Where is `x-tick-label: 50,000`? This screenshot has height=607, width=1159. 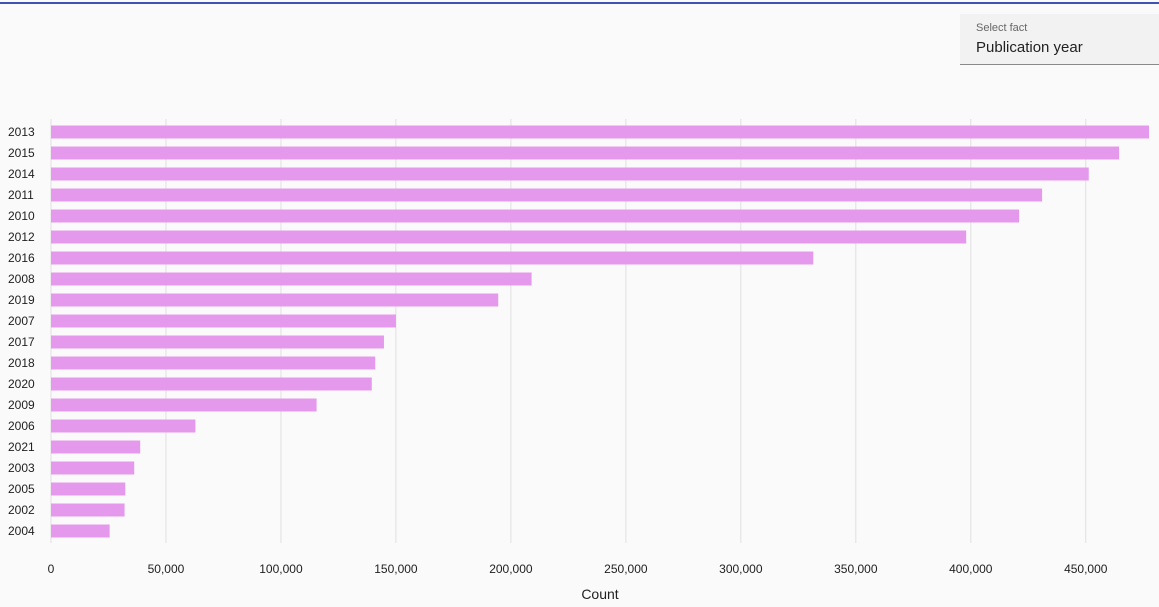
x-tick-label: 50,000 is located at coordinates (166, 569).